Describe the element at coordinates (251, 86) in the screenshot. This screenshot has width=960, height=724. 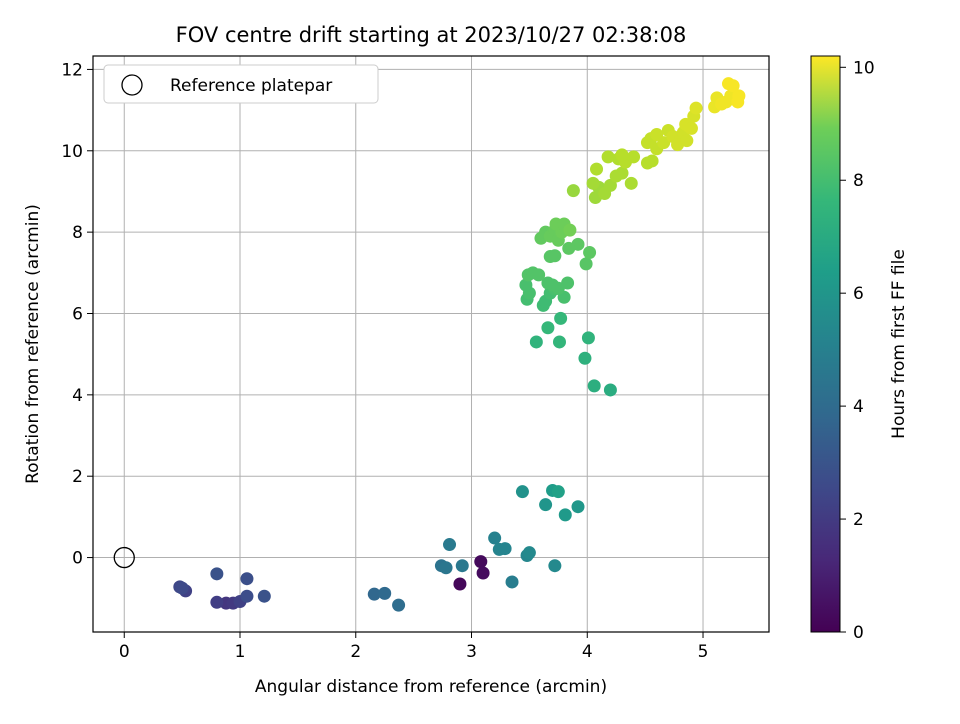
I see `legend-entry-reference: Reference platepar` at that location.